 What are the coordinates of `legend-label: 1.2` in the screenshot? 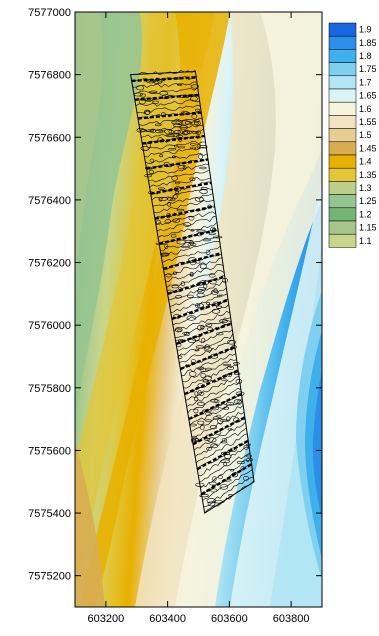 It's located at (365, 214).